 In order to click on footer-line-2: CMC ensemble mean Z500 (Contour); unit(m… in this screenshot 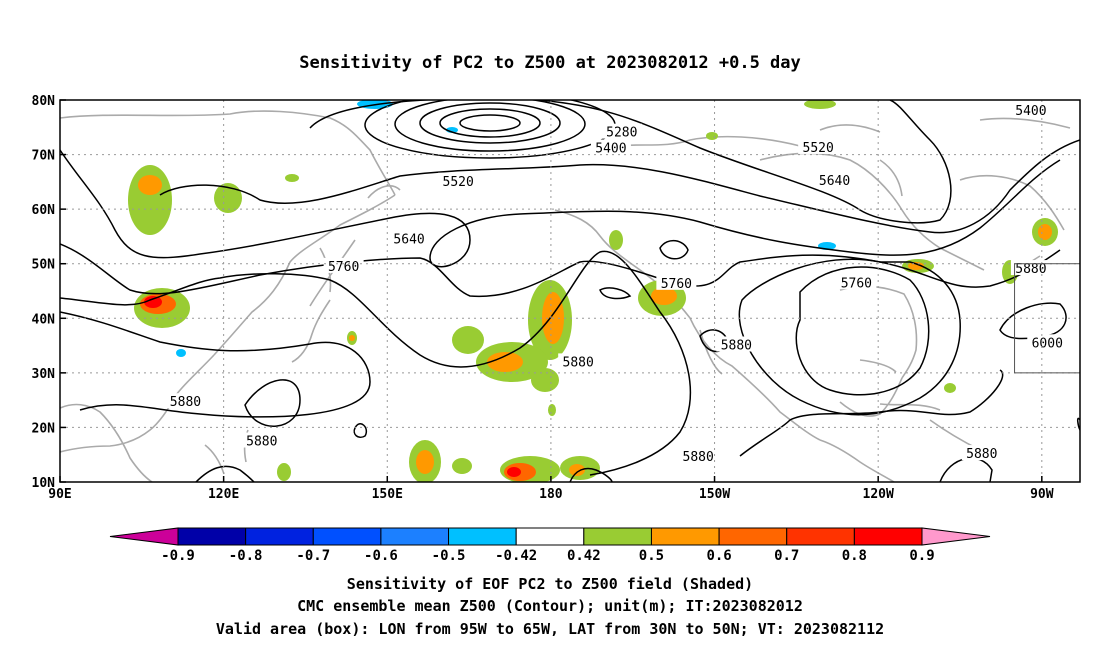, I will do `click(550, 606)`.